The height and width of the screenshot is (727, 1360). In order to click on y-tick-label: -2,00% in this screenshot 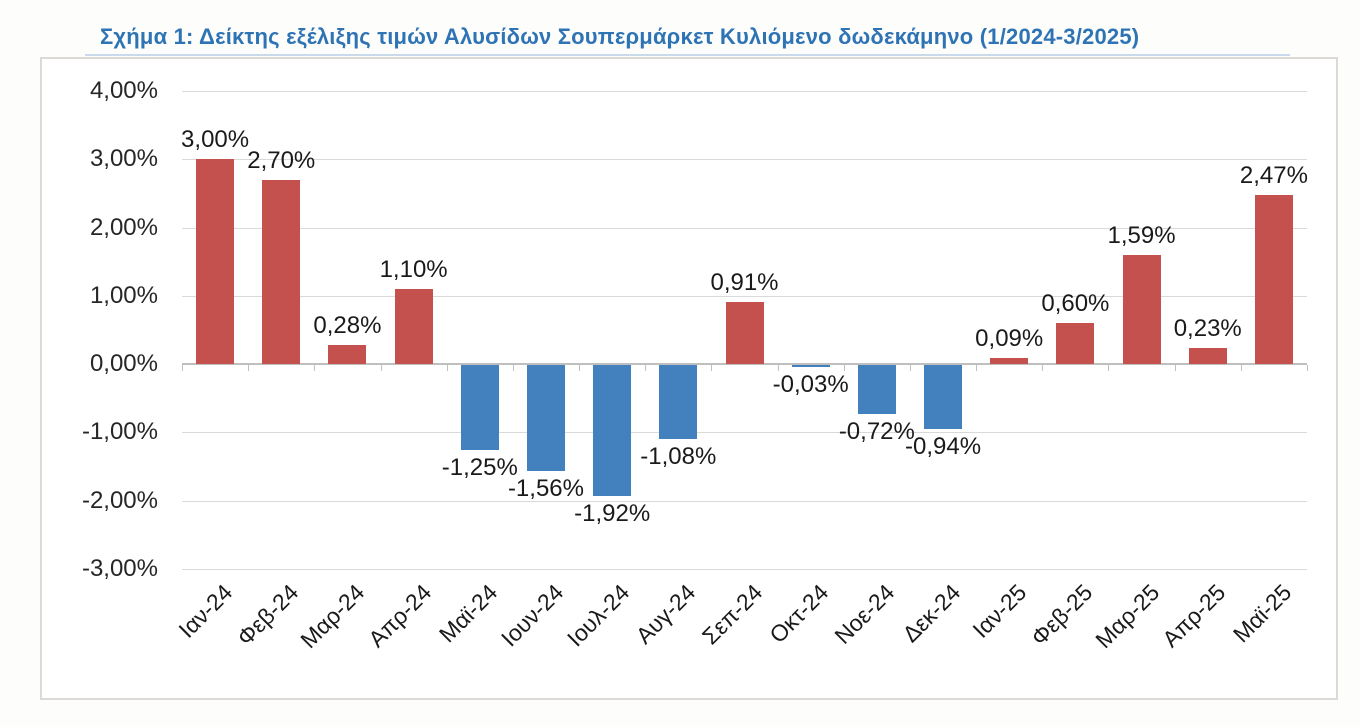, I will do `click(119, 500)`.